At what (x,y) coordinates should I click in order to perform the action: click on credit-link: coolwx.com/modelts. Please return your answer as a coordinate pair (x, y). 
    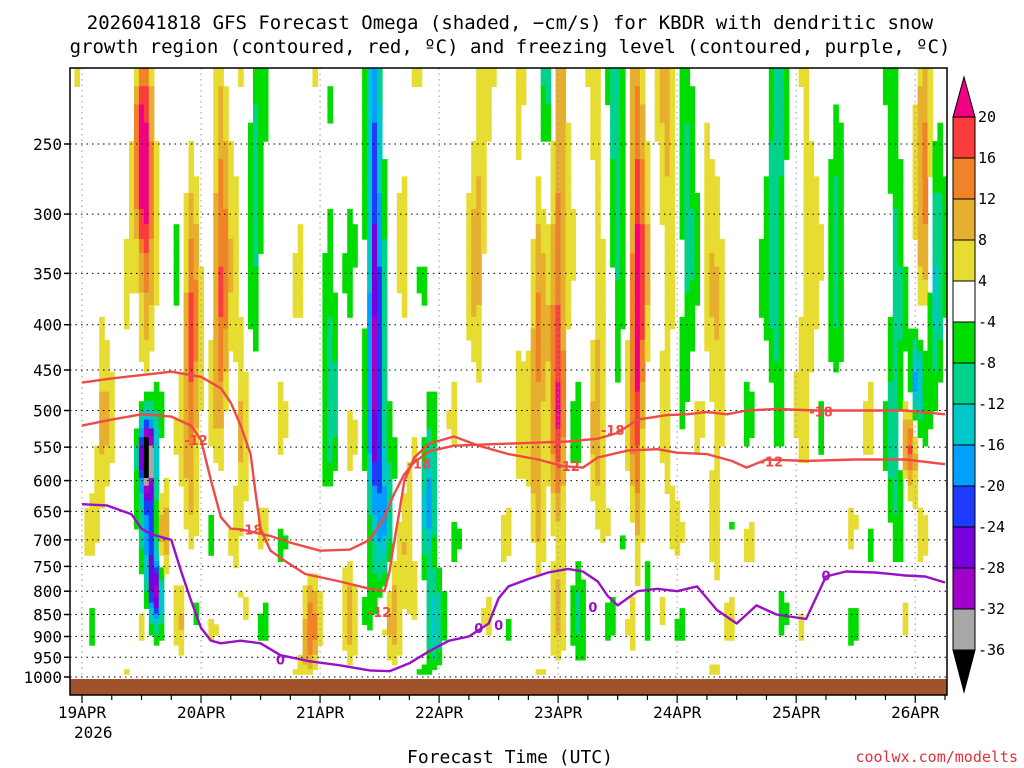
    Looking at the image, I should click on (936, 757).